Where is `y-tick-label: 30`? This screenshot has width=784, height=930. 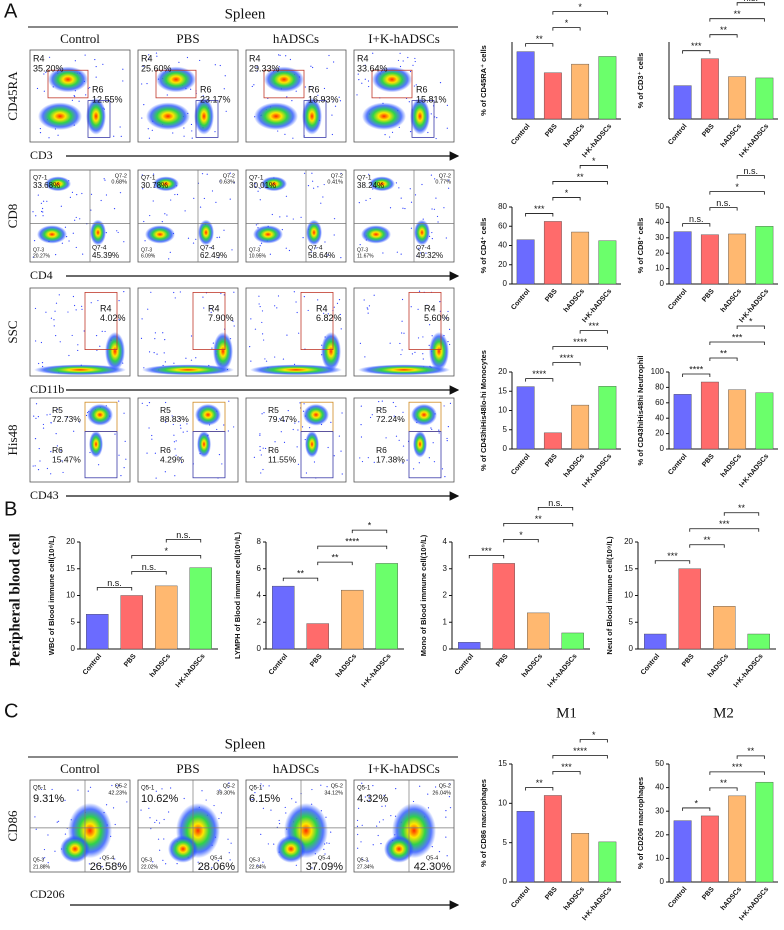 y-tick-label: 30 is located at coordinates (659, 810).